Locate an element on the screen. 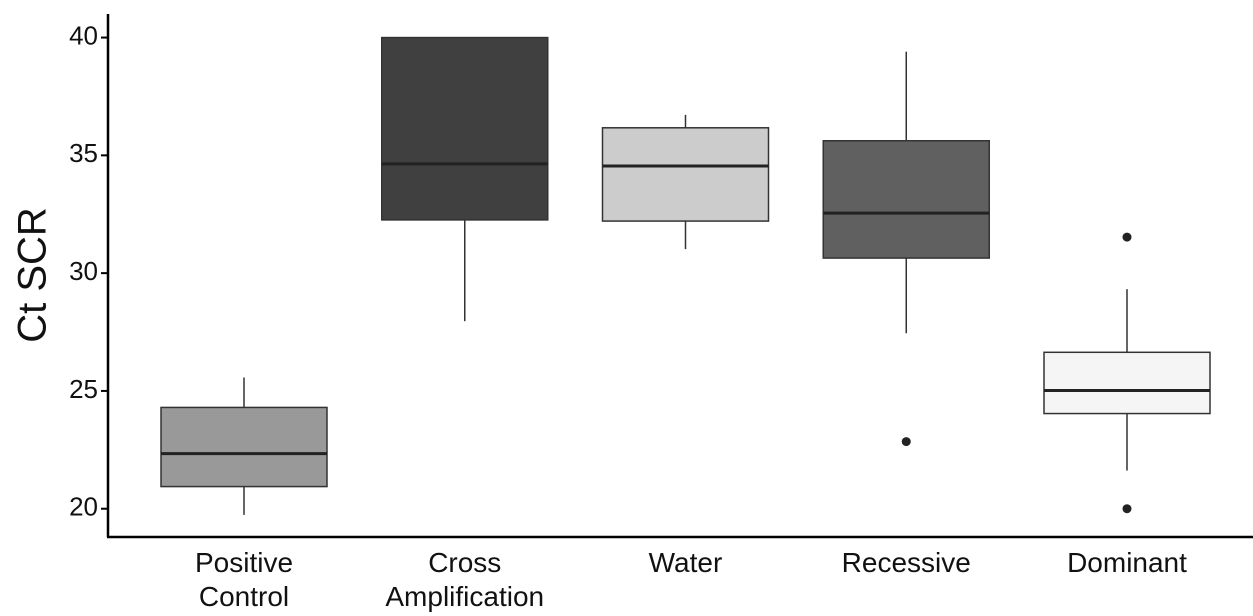 The image size is (1253, 616). x-tick-label: Positive Control is located at coordinates (244, 579).